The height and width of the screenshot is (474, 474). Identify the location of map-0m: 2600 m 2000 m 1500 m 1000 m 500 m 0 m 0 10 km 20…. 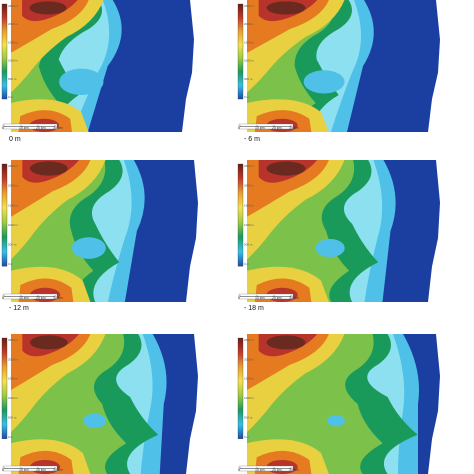
(105, 66).